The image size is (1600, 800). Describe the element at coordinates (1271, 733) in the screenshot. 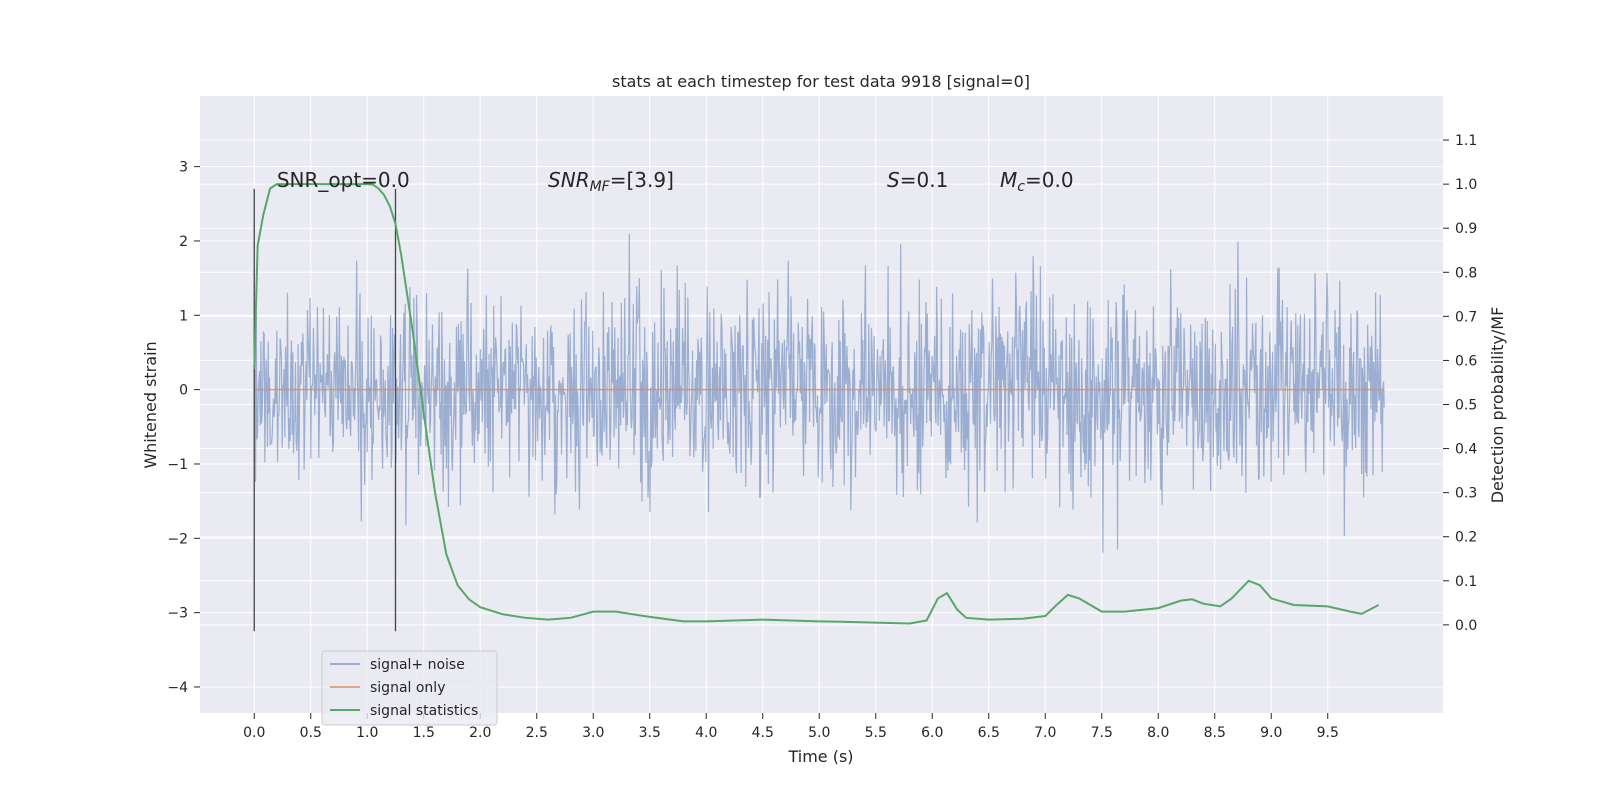

I see `x-tick-label: 9.0` at that location.